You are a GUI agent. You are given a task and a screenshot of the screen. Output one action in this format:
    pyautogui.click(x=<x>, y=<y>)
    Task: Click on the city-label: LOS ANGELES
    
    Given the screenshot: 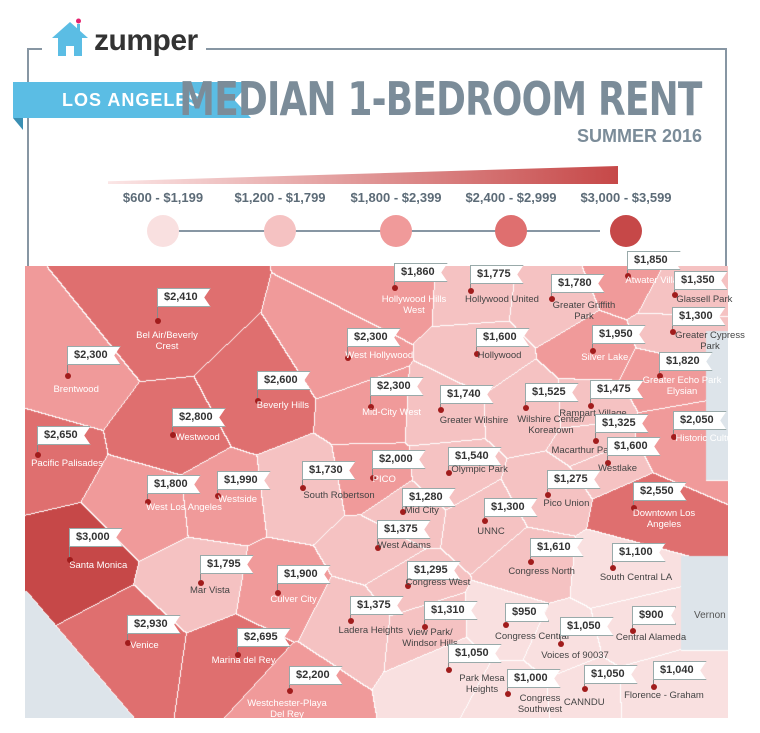 What is the action you would take?
    pyautogui.click(x=132, y=100)
    